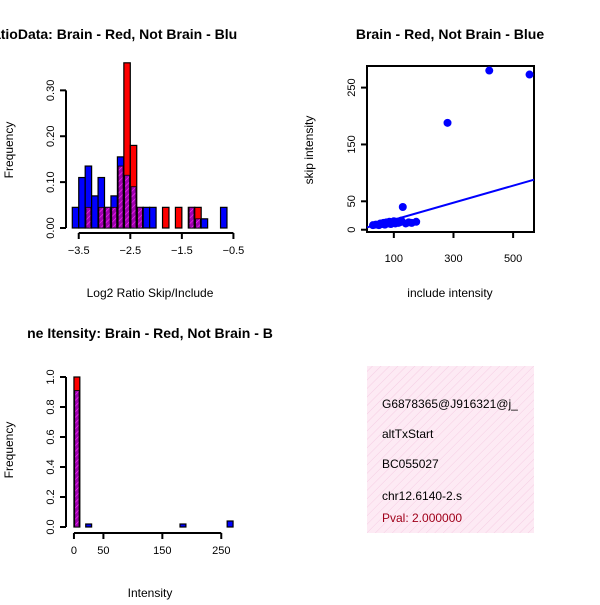 This screenshot has width=600, height=605. Describe the element at coordinates (77, 459) in the screenshot. I see `intensity-hist-overlap-bar` at that location.